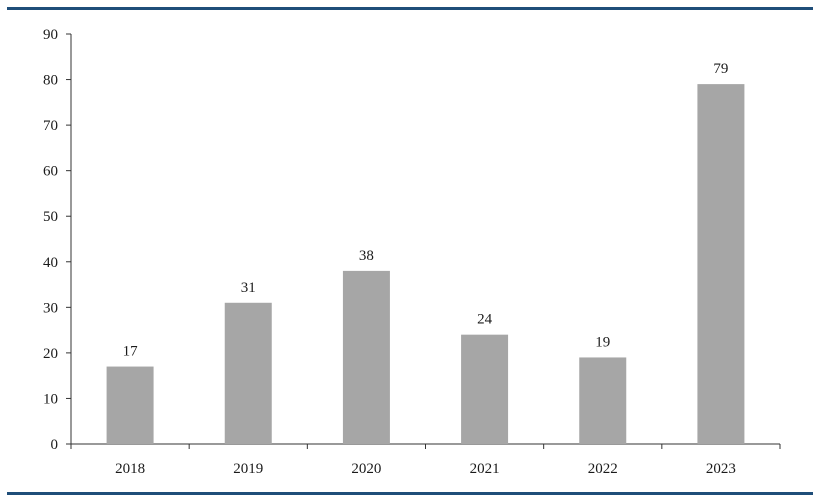  Describe the element at coordinates (50, 126) in the screenshot. I see `y-tick-label: 70` at that location.